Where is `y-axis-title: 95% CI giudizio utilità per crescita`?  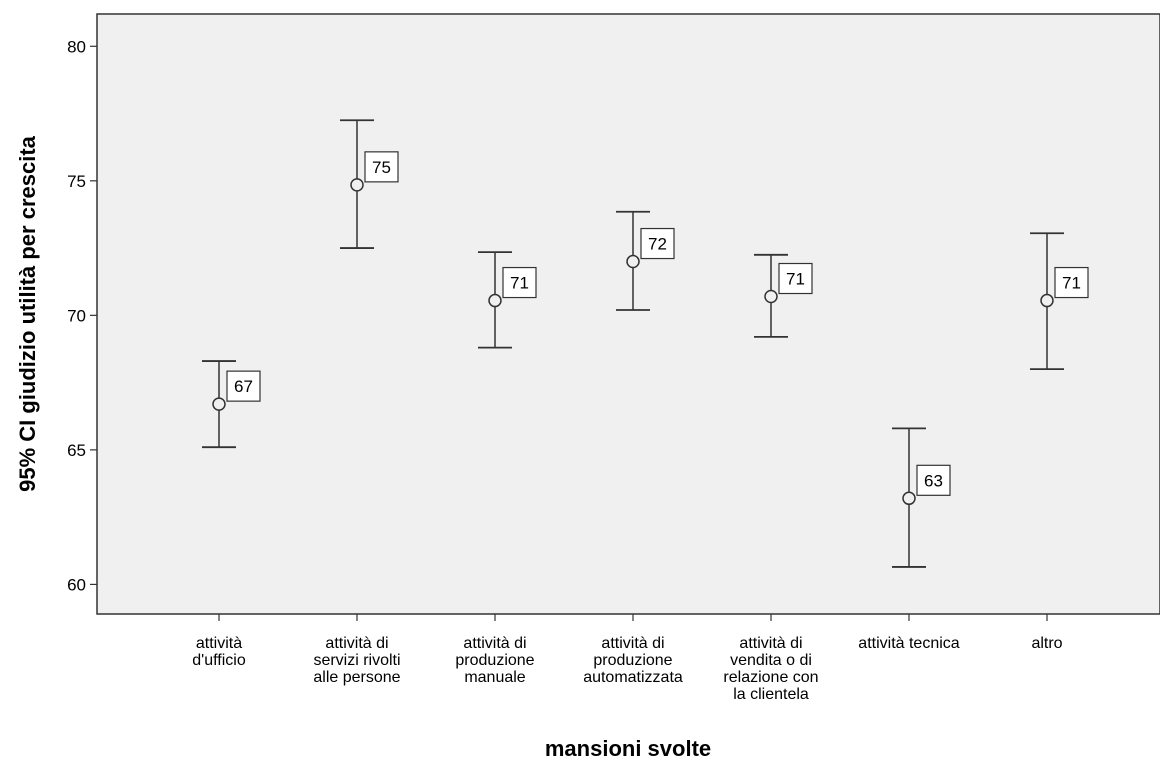
y-axis-title: 95% CI giudizio utilità per crescita is located at coordinates (27, 313).